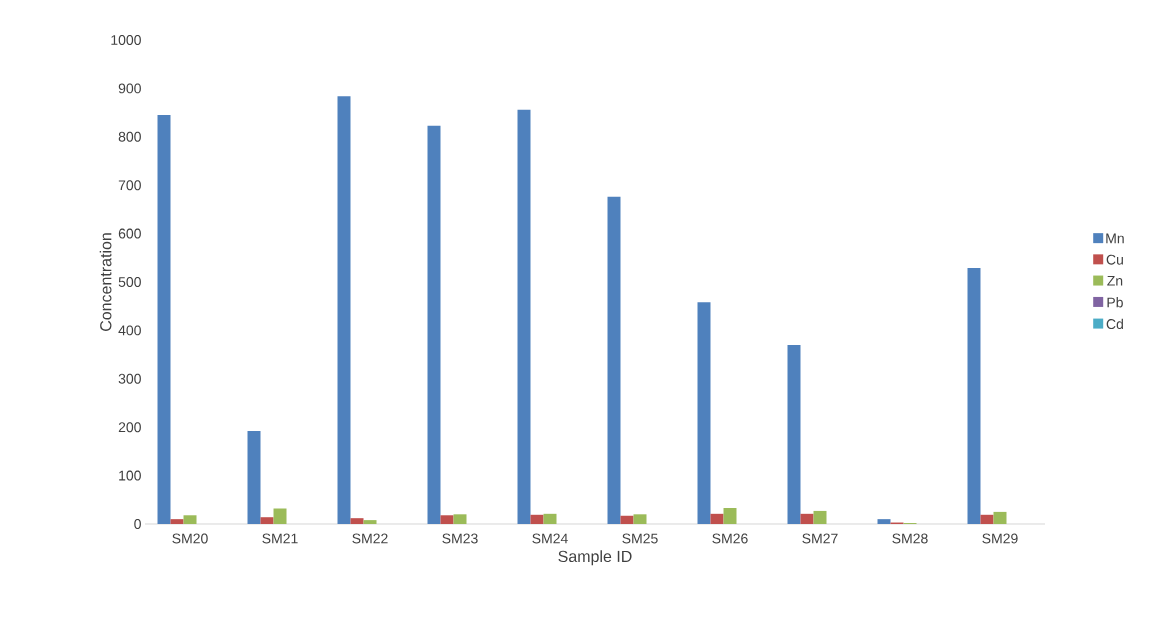  I want to click on x-axis-title: Sample ID, so click(595, 558).